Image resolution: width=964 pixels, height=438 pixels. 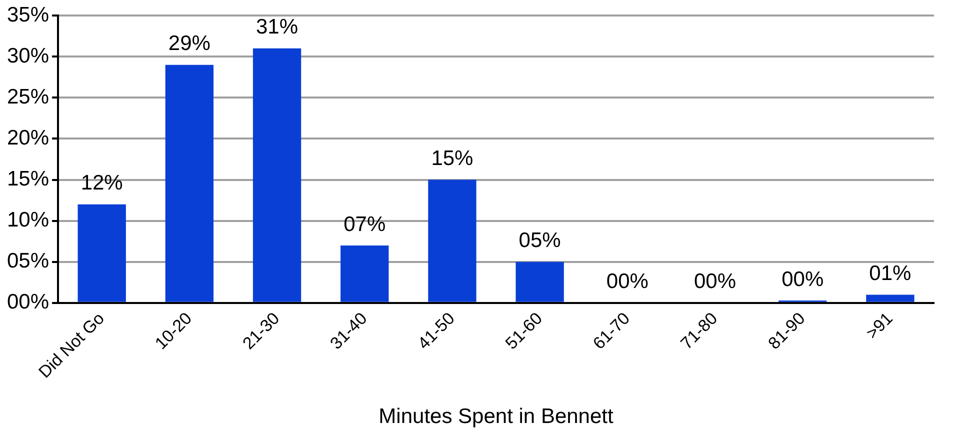 I want to click on data-label: 05%, so click(x=539, y=240).